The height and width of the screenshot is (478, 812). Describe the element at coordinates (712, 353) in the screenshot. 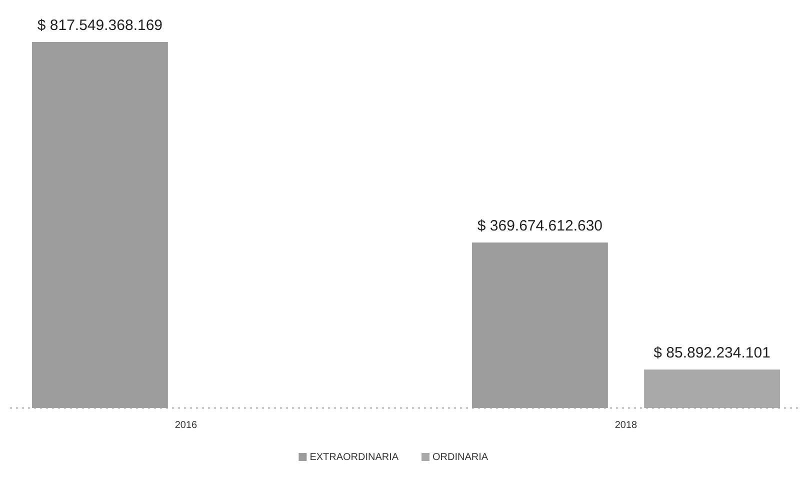

I see `data-label: $ 85.892.234.101` at that location.